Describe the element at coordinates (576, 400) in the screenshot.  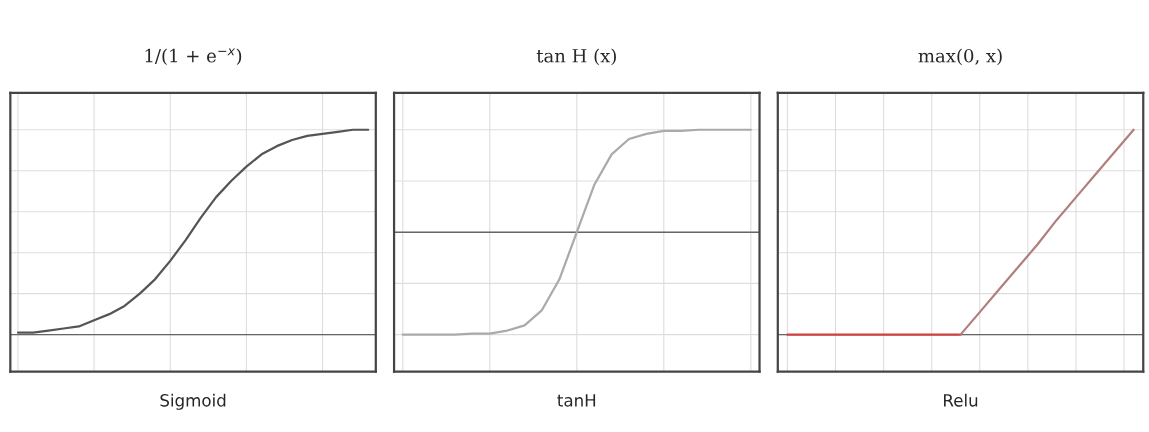
I see `x-axis-title: tanH` at that location.